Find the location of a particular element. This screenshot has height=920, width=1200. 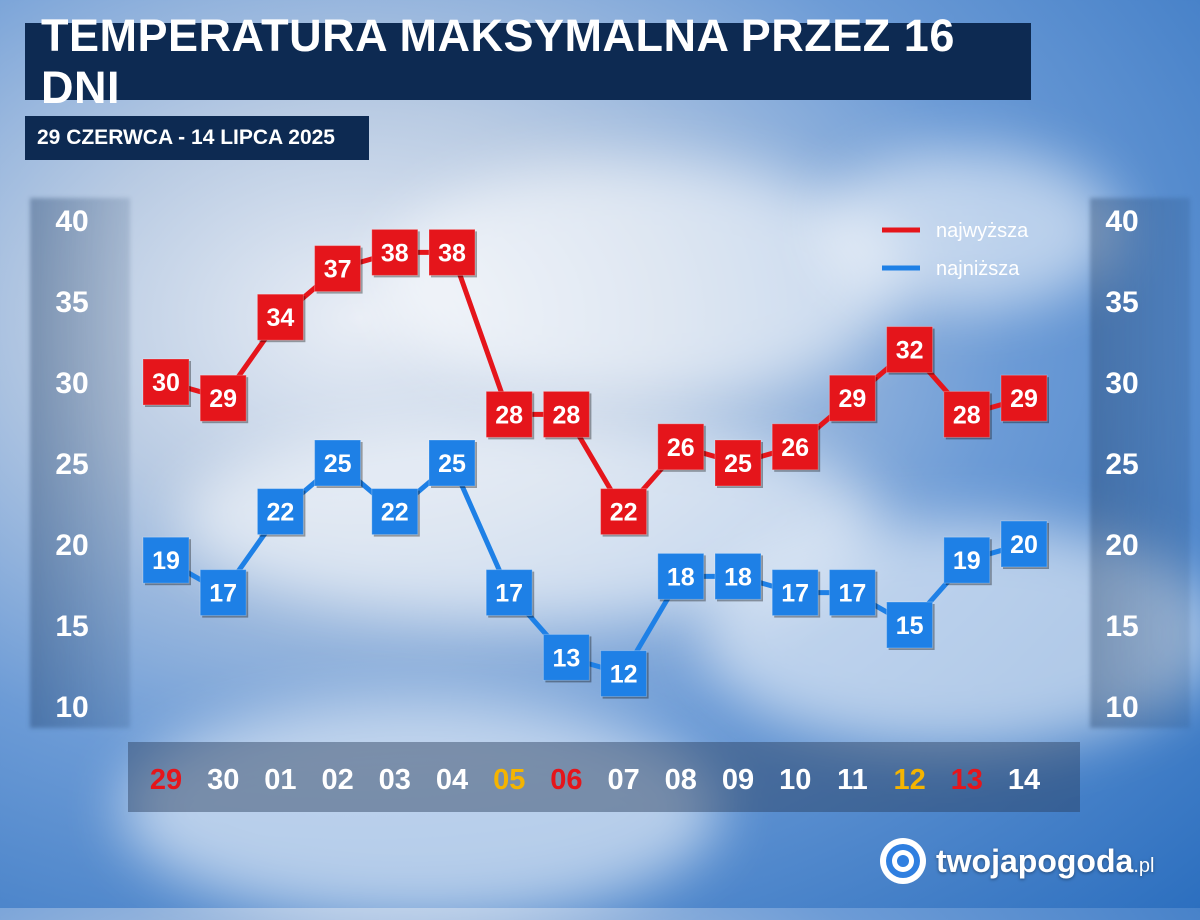

chart-title: TEMPERATURA MAKSYMALNA PRZEZ 16 DNI is located at coordinates (498, 61).